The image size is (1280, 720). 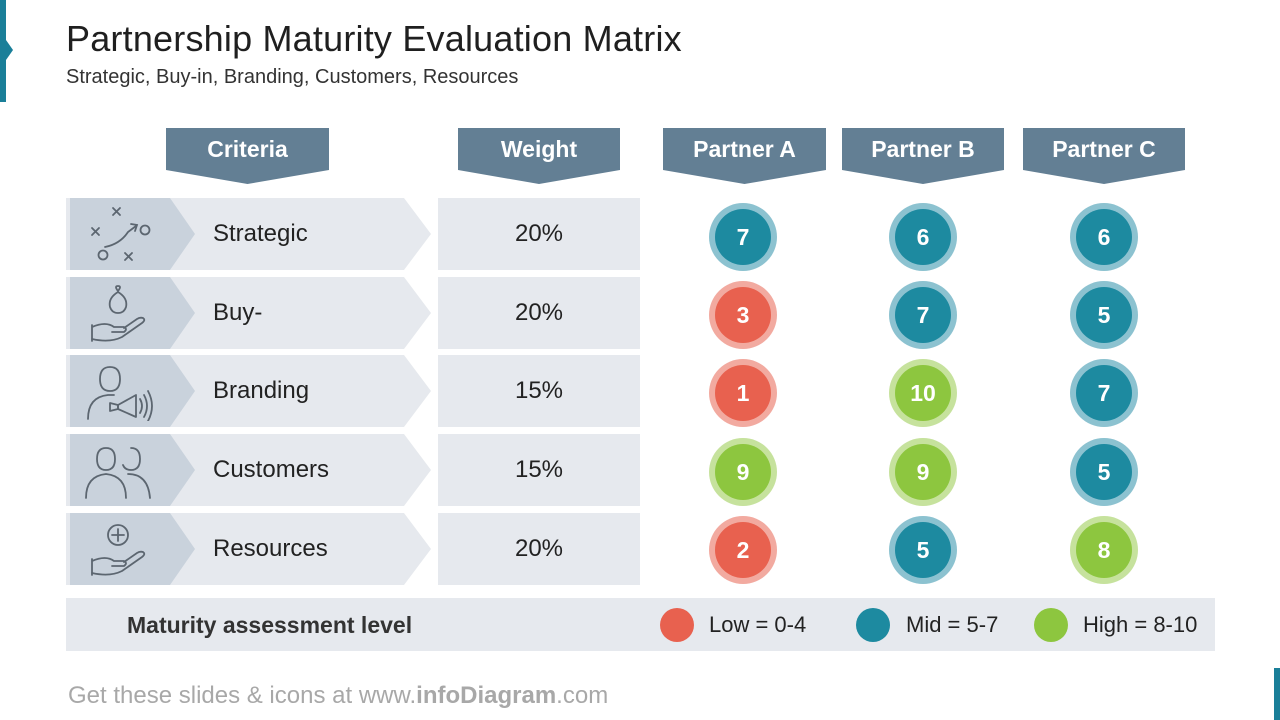 I want to click on left-accent-notch, so click(x=9, y=50).